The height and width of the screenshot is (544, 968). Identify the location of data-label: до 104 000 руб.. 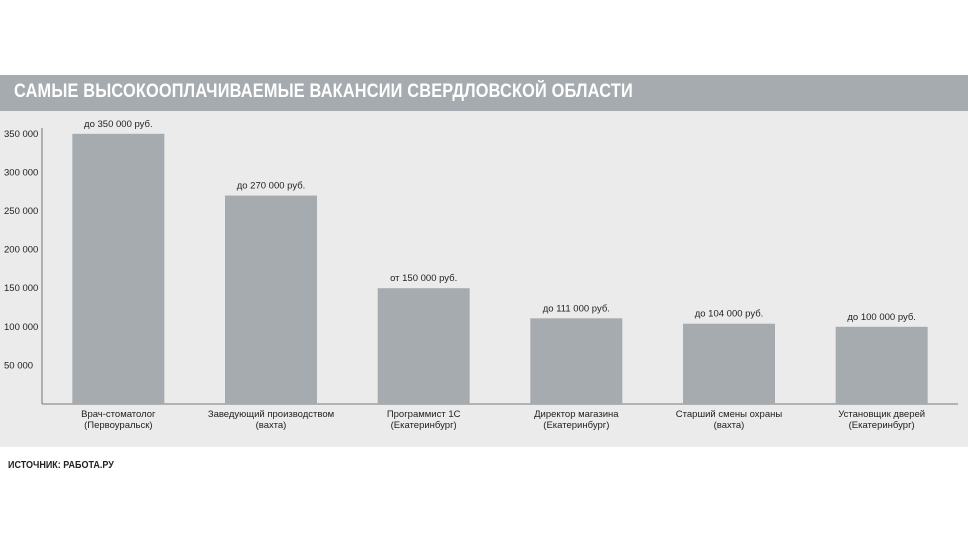
(729, 314).